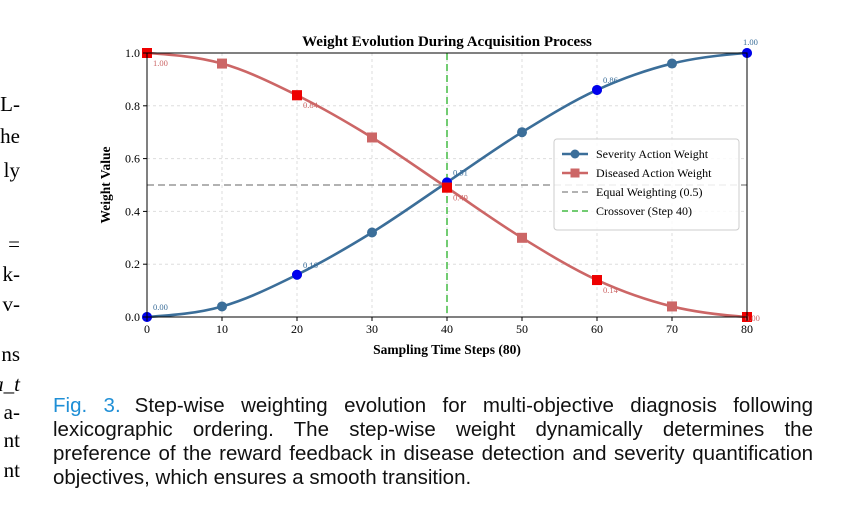 The image size is (862, 530). I want to click on severity-data-label: 1.00, so click(750, 42).